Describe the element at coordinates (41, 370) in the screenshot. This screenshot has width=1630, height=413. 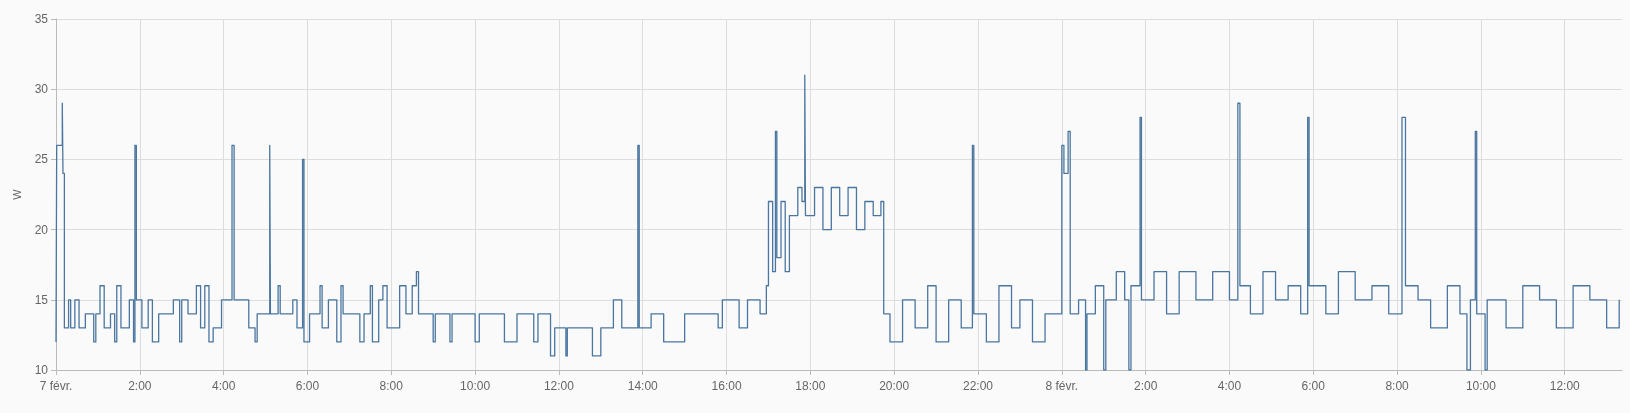
I see `y-tick-label: 10` at that location.